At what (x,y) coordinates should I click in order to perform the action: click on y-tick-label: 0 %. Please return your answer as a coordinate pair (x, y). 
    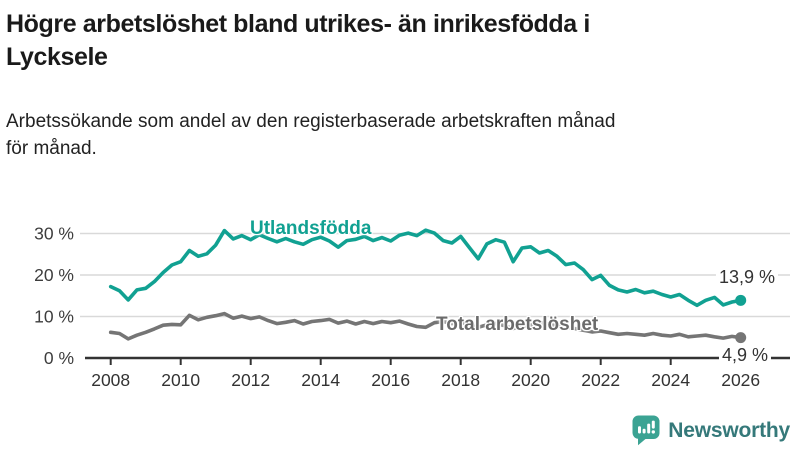
    Looking at the image, I should click on (59, 358).